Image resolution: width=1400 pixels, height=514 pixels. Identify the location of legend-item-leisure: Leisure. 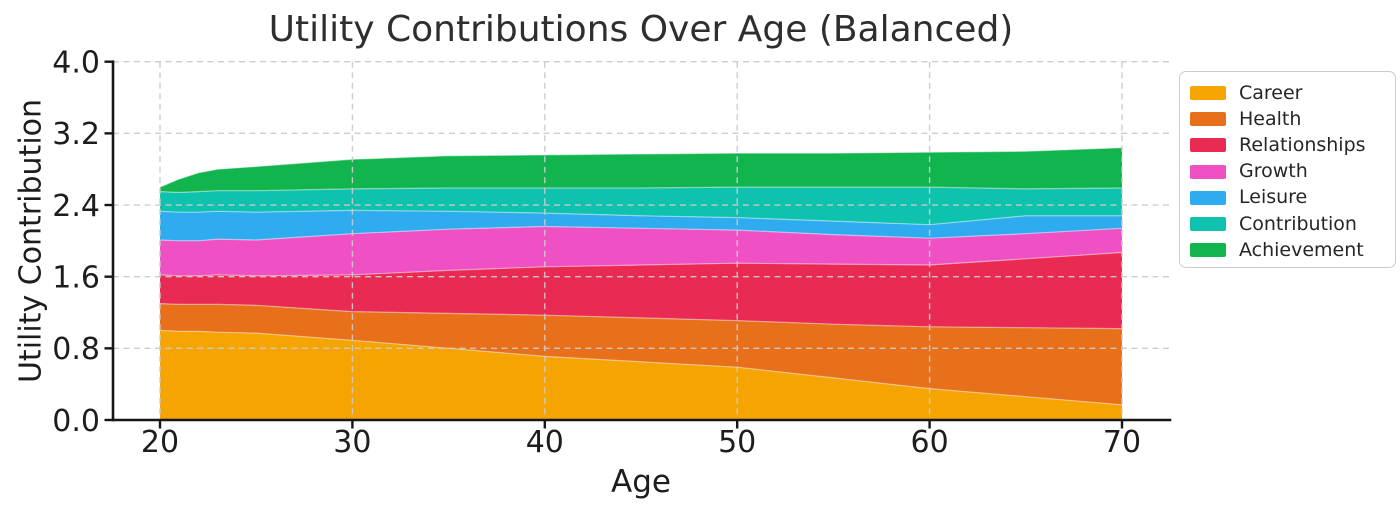
(1292, 198).